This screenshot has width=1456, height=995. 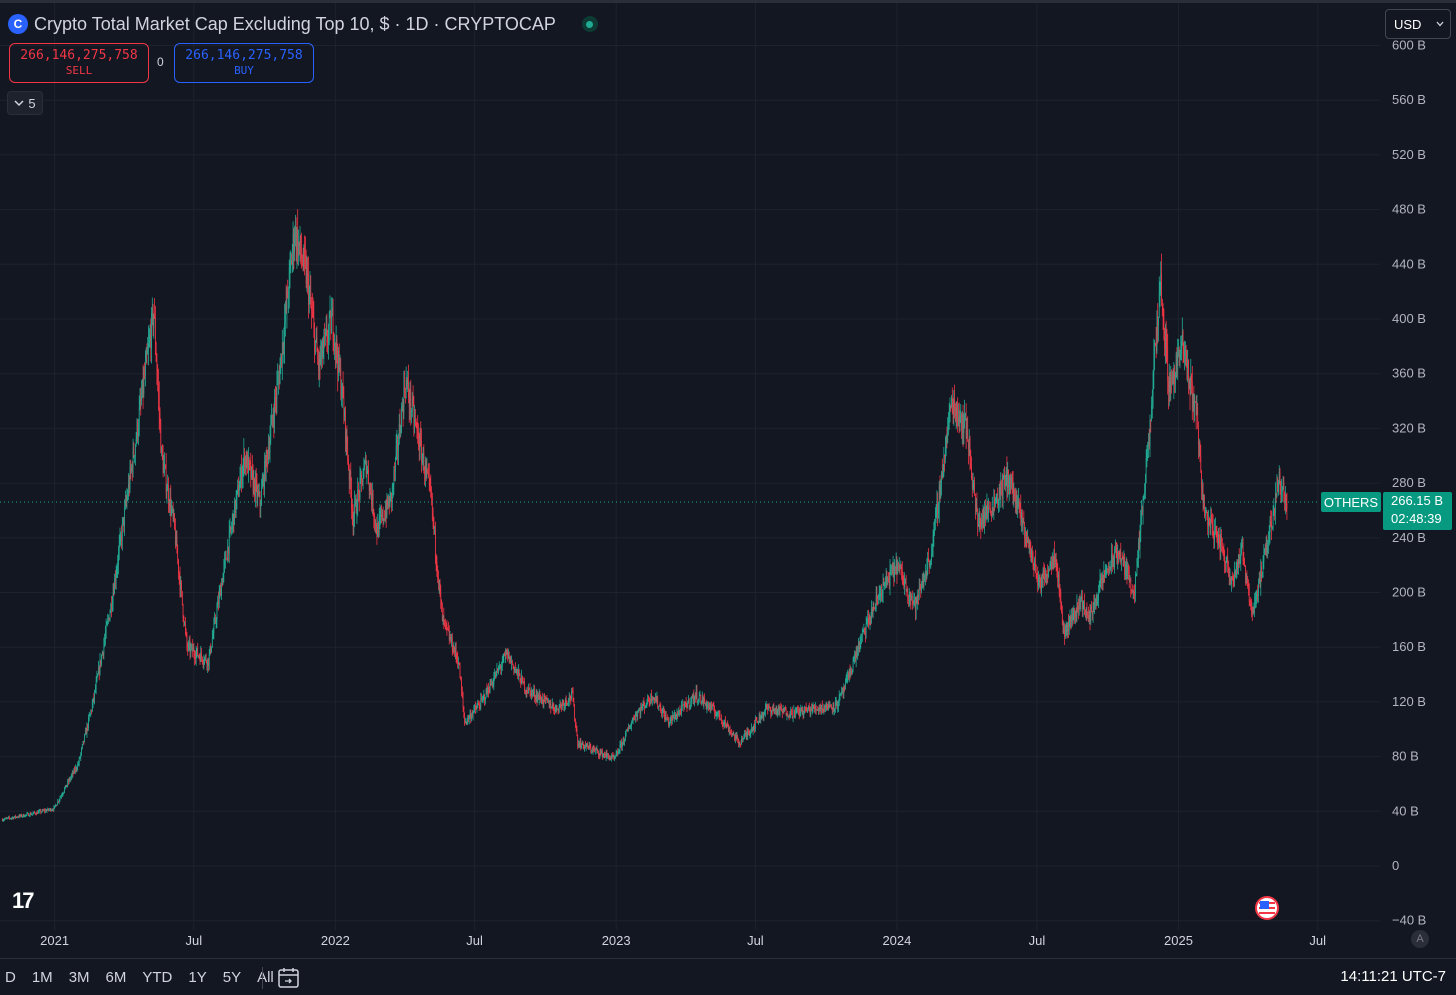 I want to click on indicators-toggle-button: 5, so click(x=25, y=103).